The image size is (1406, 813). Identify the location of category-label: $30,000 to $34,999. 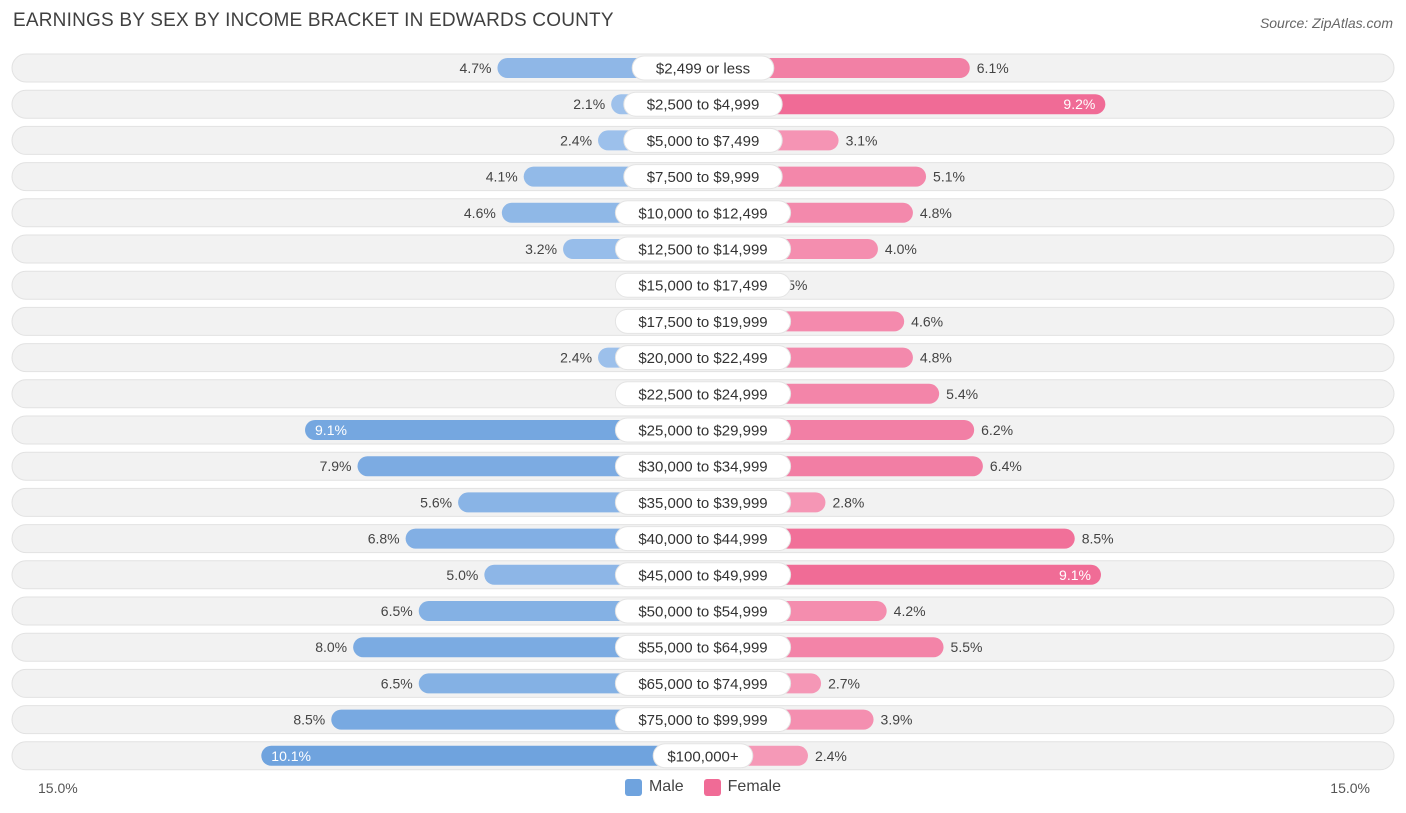
(702, 467).